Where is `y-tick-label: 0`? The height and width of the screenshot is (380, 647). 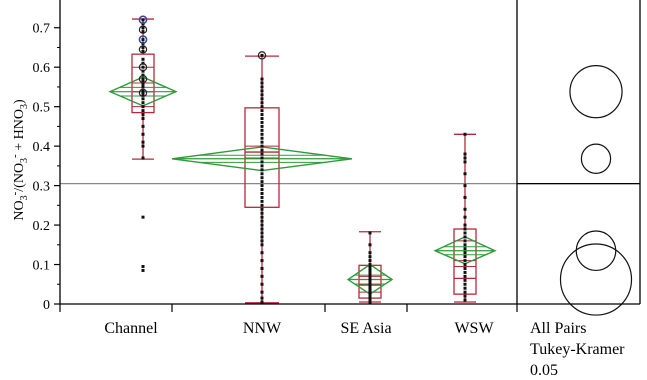
y-tick-label: 0 is located at coordinates (46, 305).